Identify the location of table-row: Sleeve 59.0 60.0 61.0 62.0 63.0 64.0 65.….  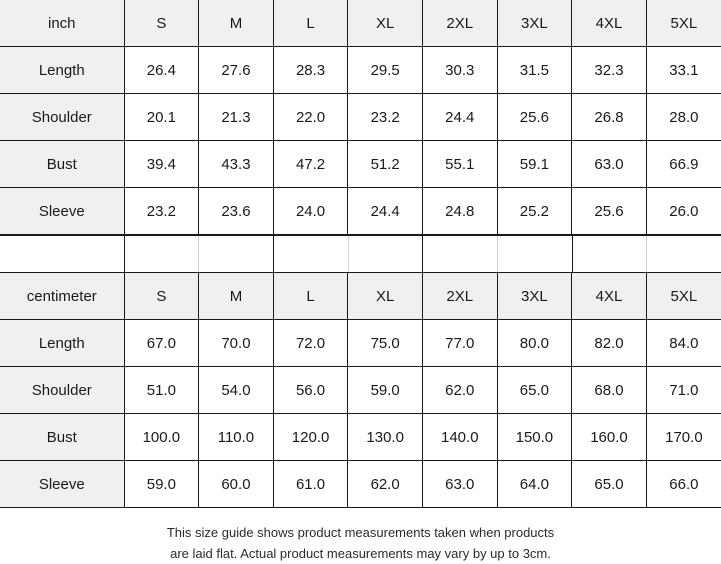
(360, 484).